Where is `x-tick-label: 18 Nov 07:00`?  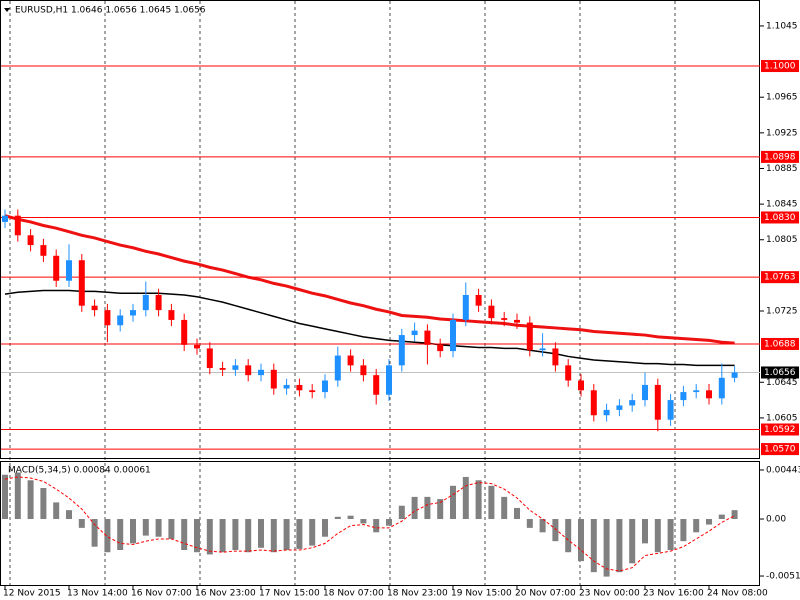 x-tick-label: 18 Nov 07:00 is located at coordinates (353, 594).